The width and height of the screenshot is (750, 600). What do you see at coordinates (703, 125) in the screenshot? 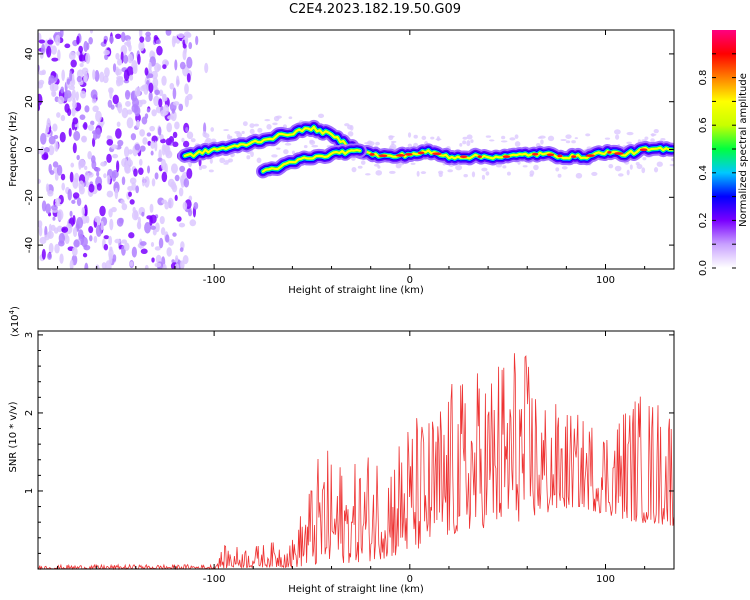
I see `colorbar-tick-label: 0.6` at bounding box center [703, 125].